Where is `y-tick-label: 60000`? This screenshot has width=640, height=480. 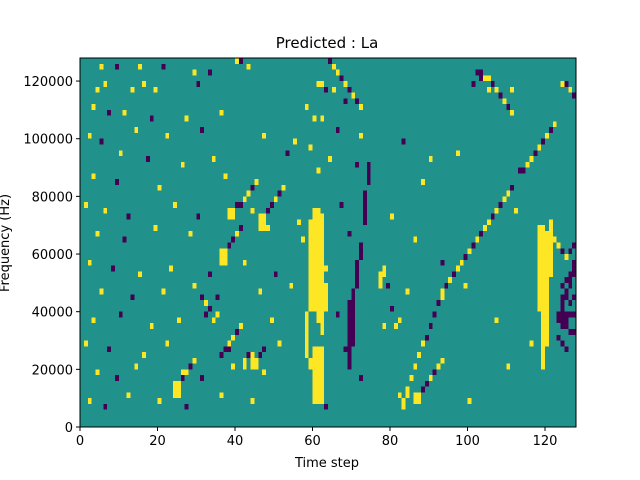 y-tick-label: 60000 is located at coordinates (52, 255).